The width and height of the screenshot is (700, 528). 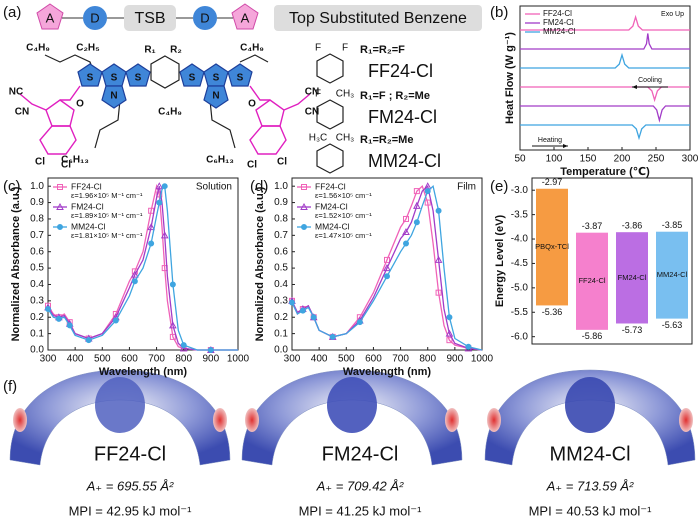 What do you see at coordinates (281, 333) in the screenshot?
I see `y-tick-label: 0.1` at bounding box center [281, 333].